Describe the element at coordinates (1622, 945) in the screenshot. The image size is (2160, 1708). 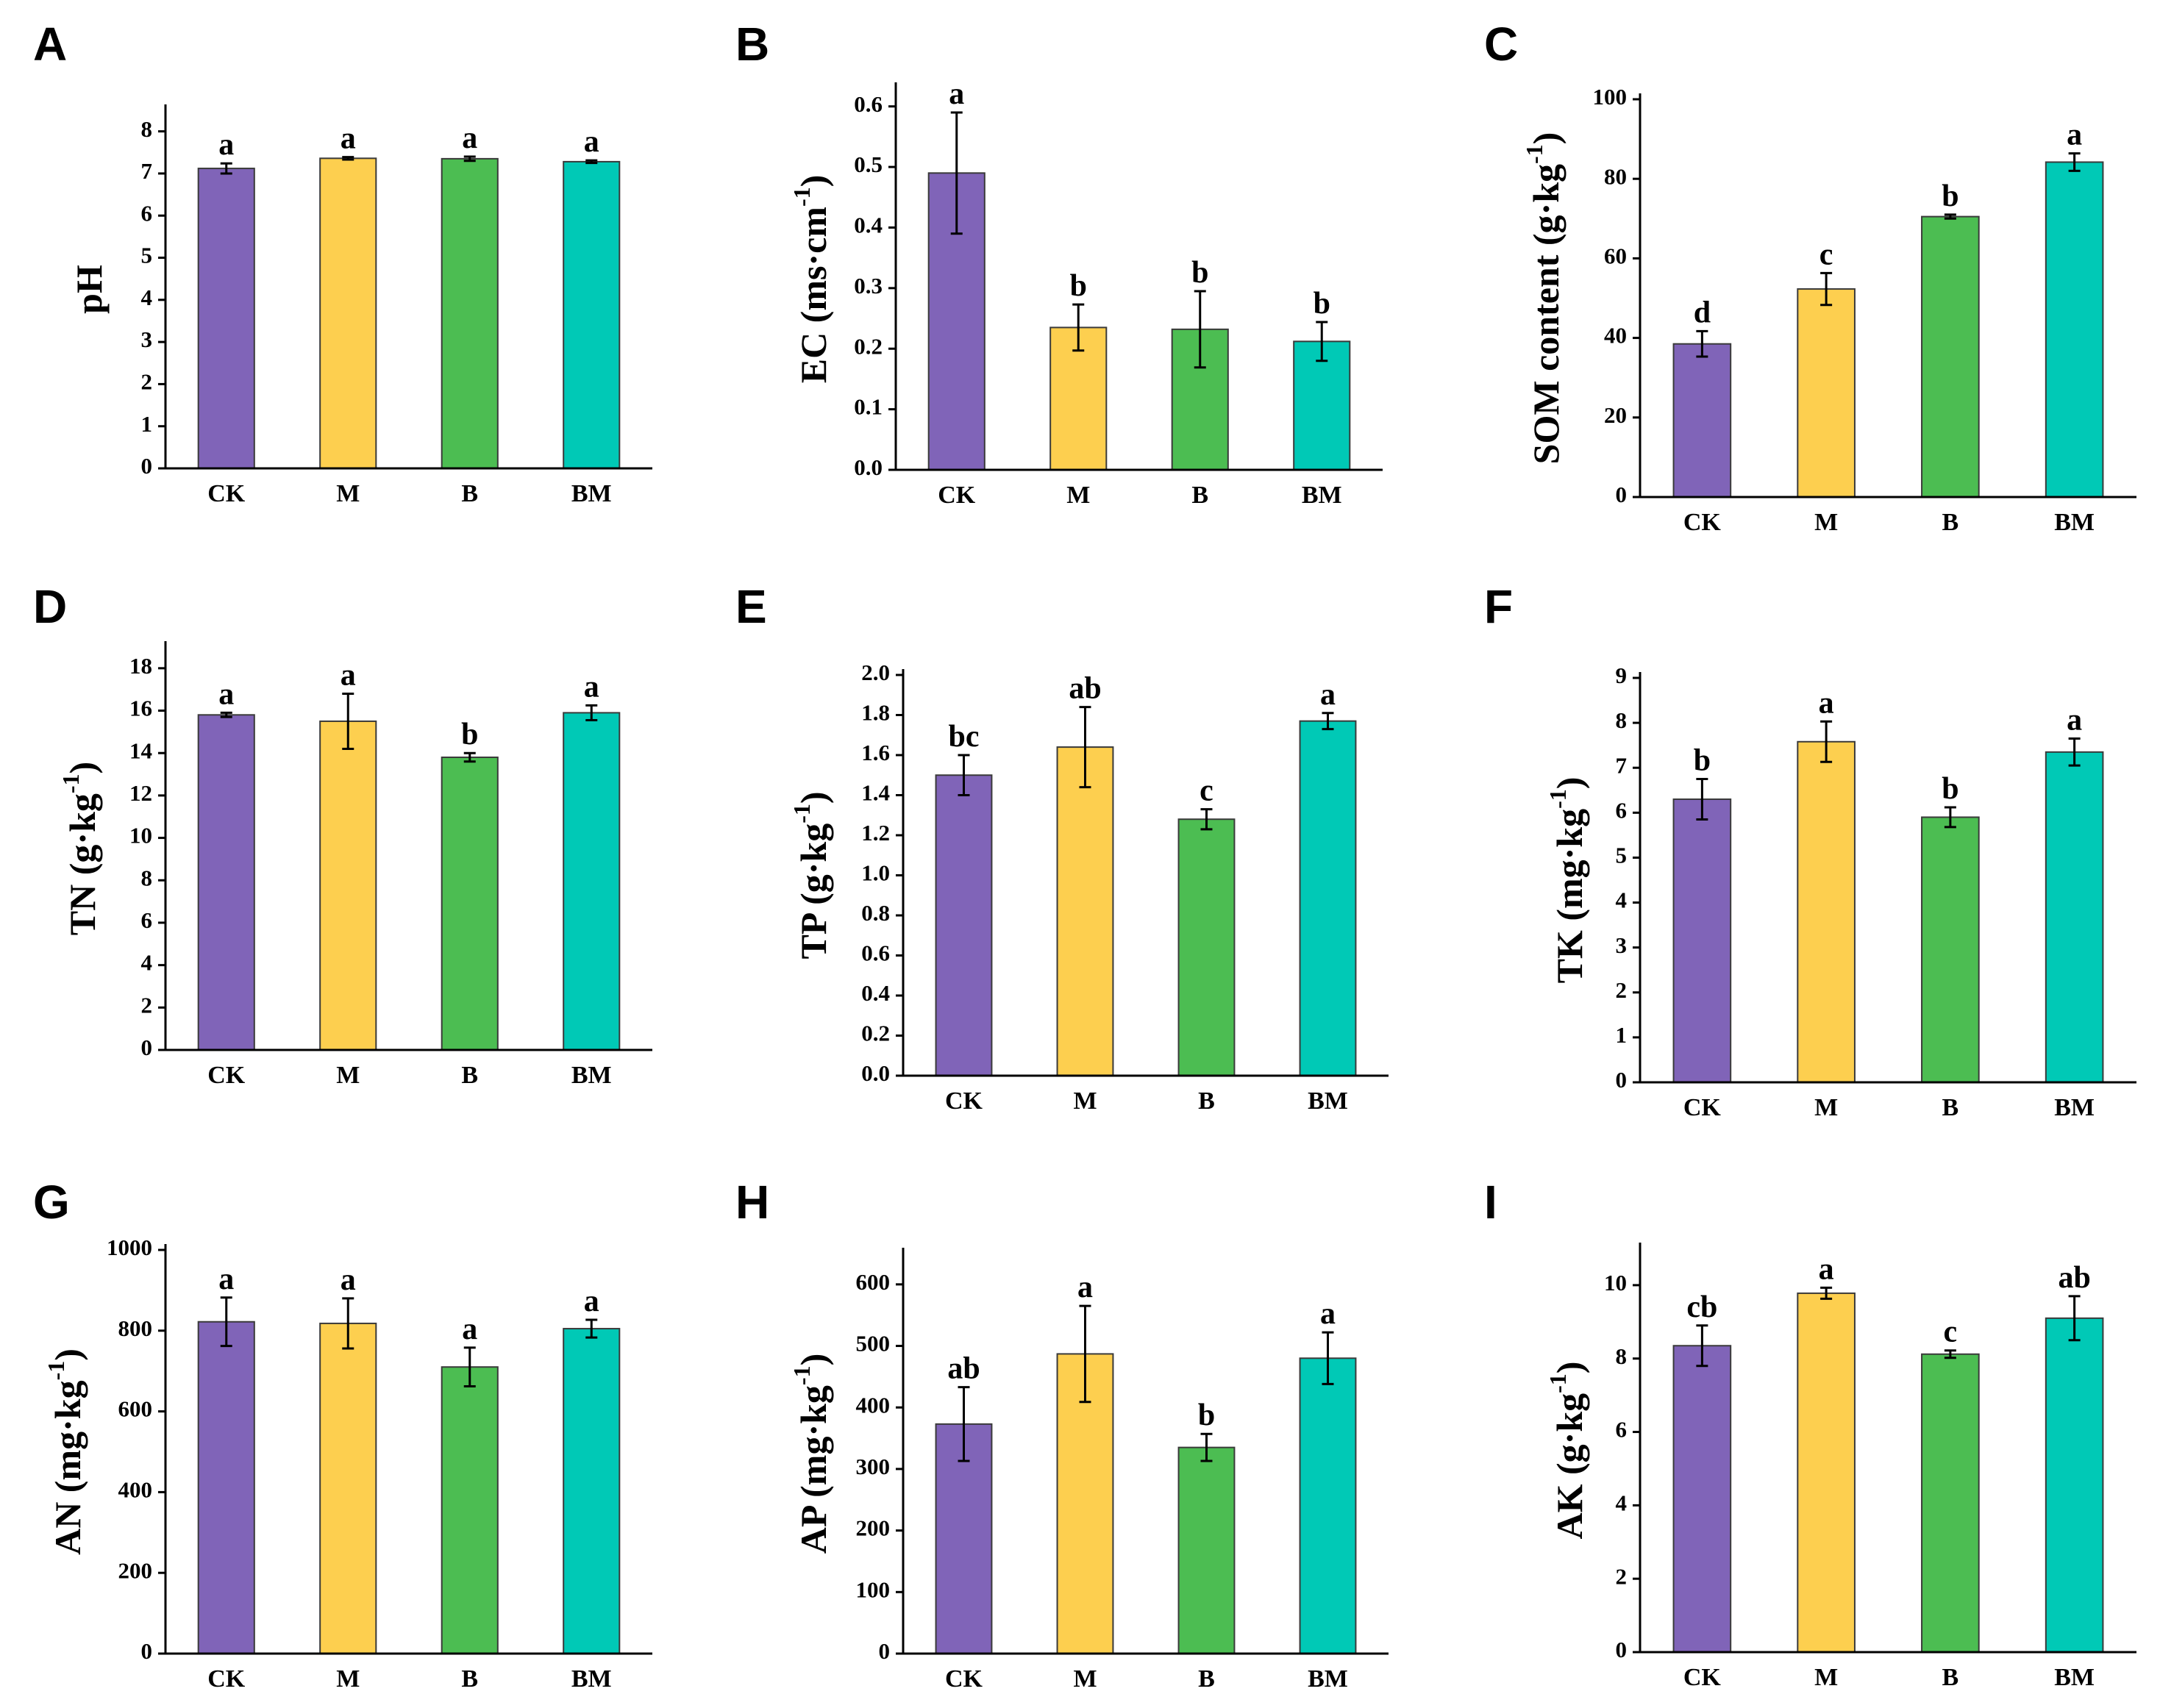
I see `y-tick-label: 3` at that location.